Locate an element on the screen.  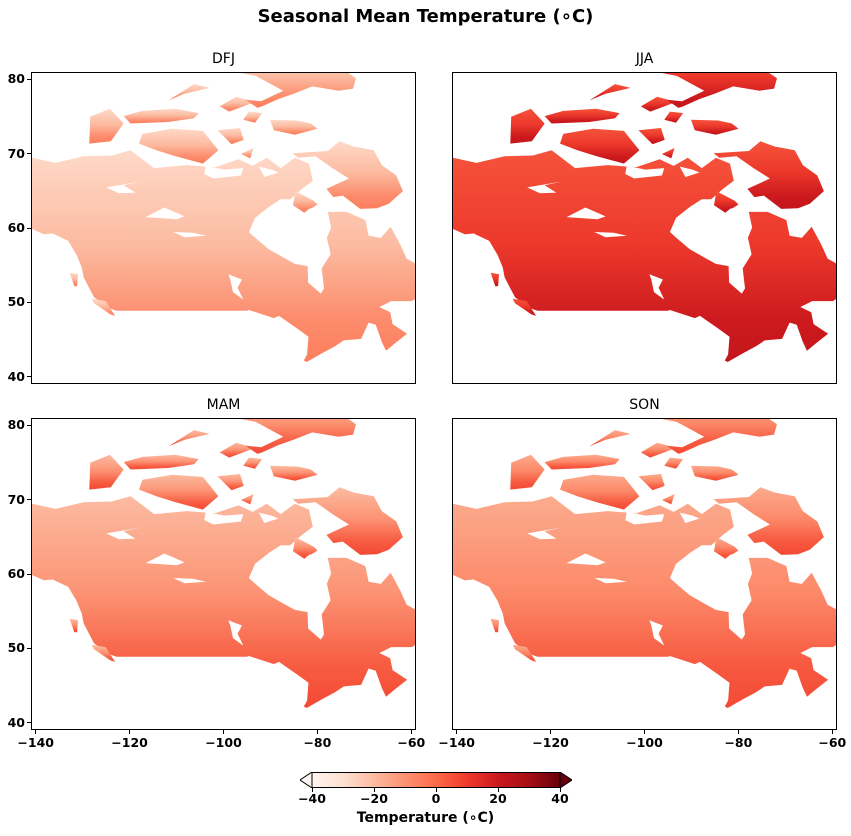
y-tick-label: 50 is located at coordinates (16, 648).